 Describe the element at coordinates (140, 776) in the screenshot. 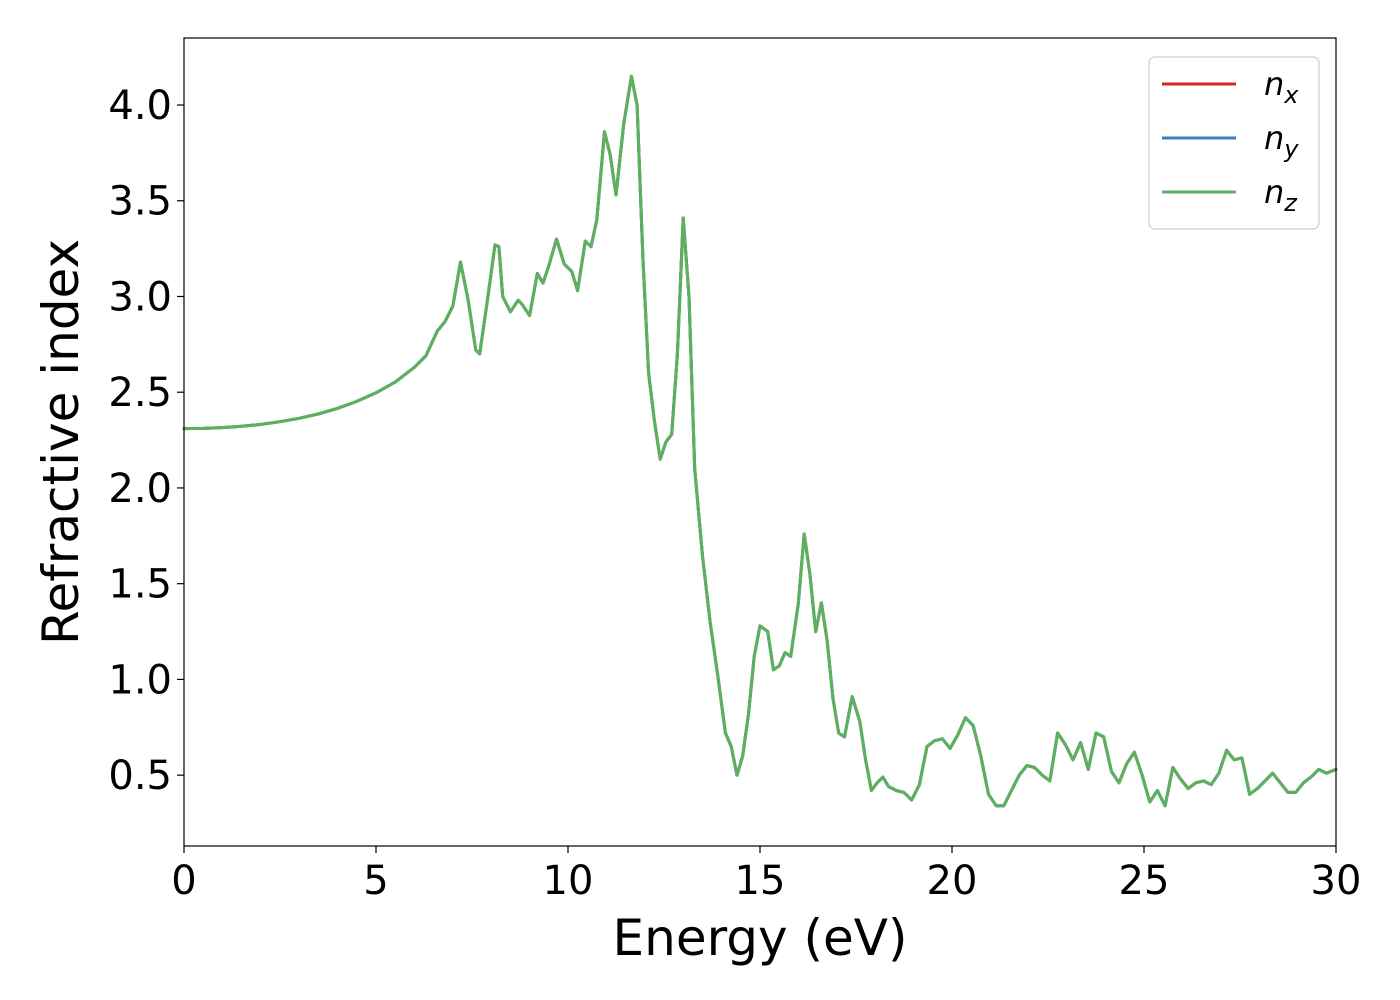

I see `y-tick-label: 0.5` at that location.